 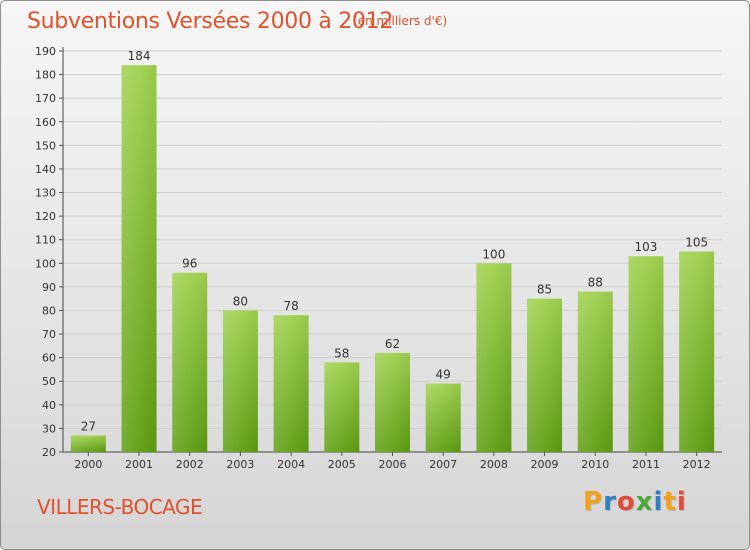 I want to click on x-tick-label: 2000, so click(x=88, y=464).